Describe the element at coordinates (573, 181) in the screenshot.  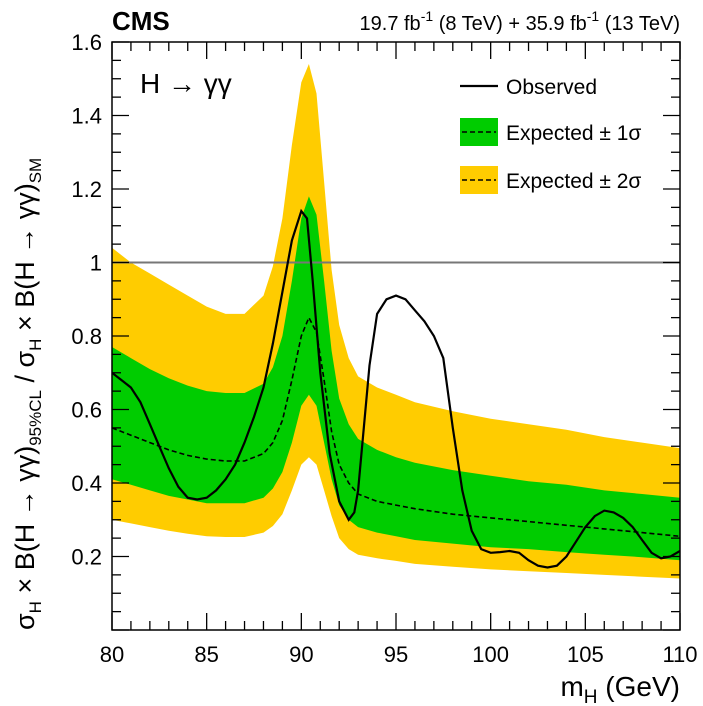
I see `legend-2sigma-label: Expected ± 2σ` at that location.